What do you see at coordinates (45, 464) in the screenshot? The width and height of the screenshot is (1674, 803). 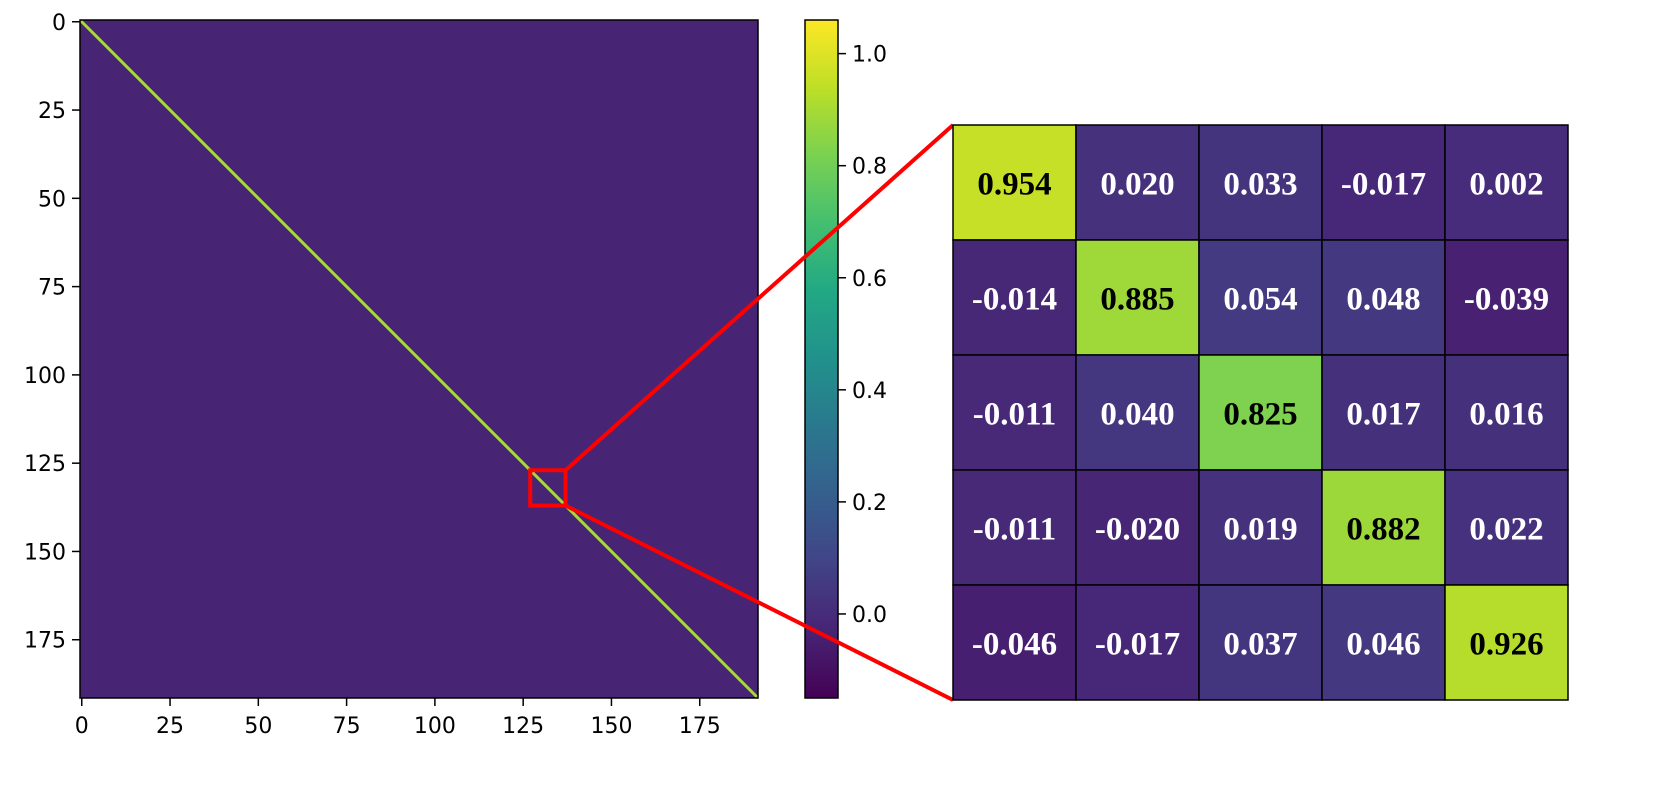 I see `y-tick-label: 125` at bounding box center [45, 464].